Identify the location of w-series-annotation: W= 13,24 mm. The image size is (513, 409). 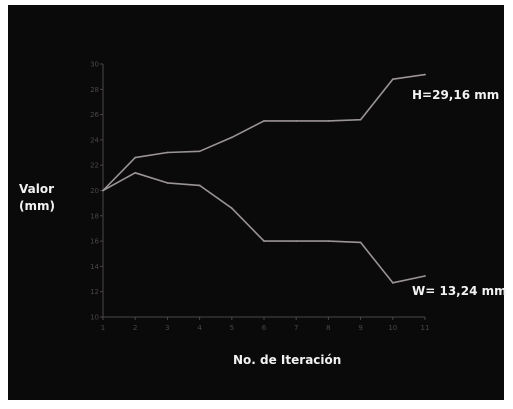
(459, 291).